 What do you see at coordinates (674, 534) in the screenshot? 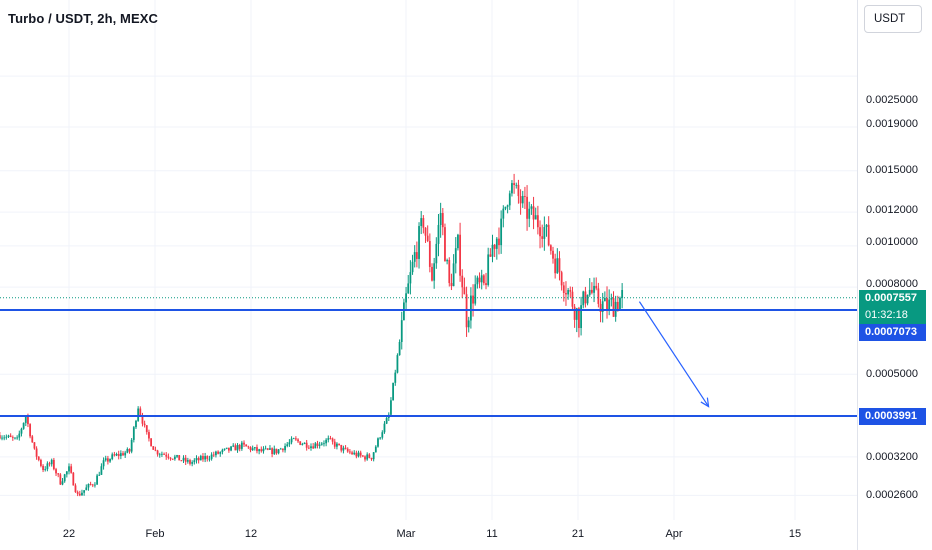
I see `time-tick: Apr` at bounding box center [674, 534].